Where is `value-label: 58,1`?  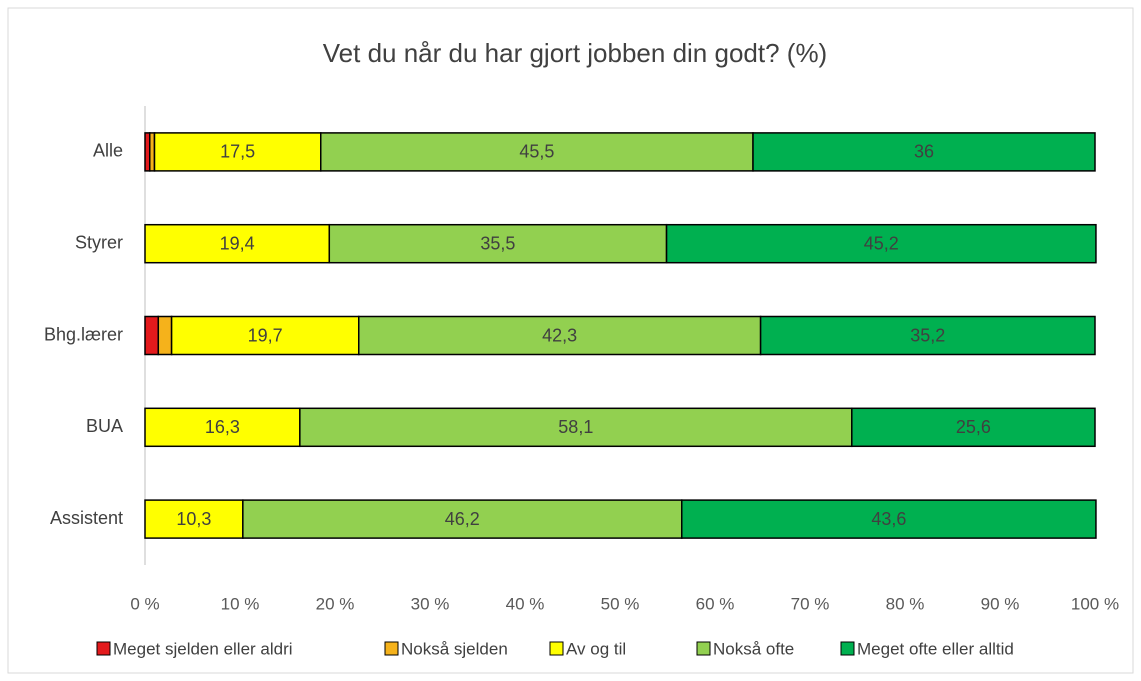 value-label: 58,1 is located at coordinates (575, 427).